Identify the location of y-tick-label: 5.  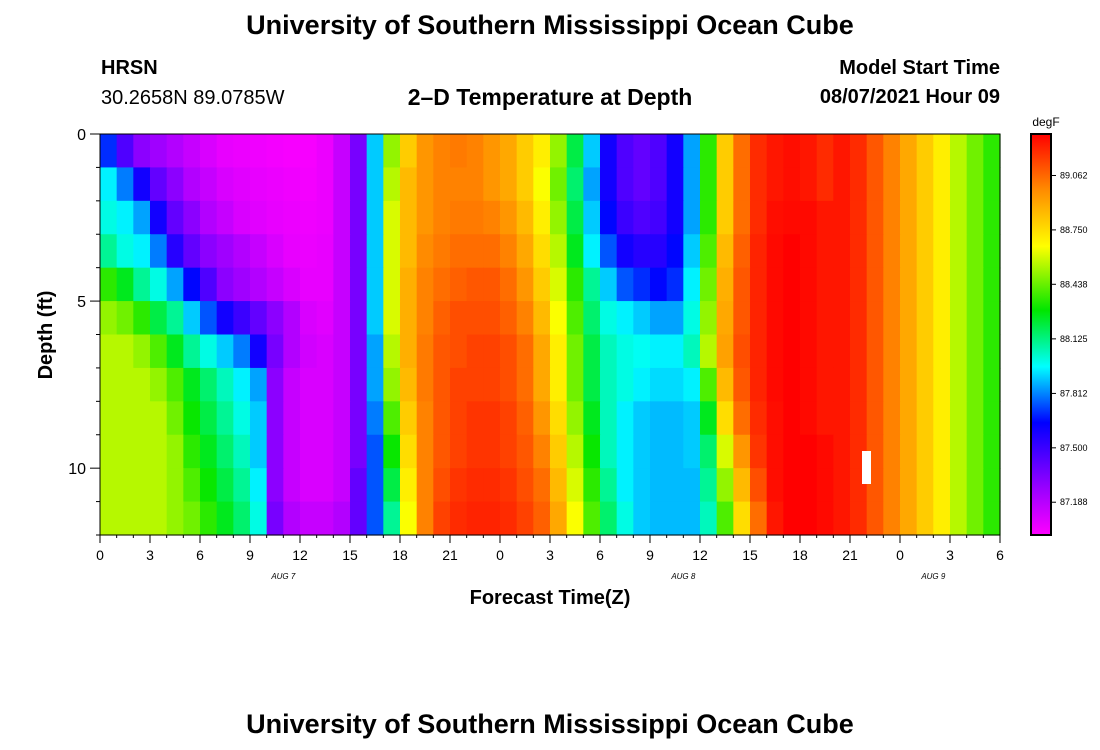
(81, 302).